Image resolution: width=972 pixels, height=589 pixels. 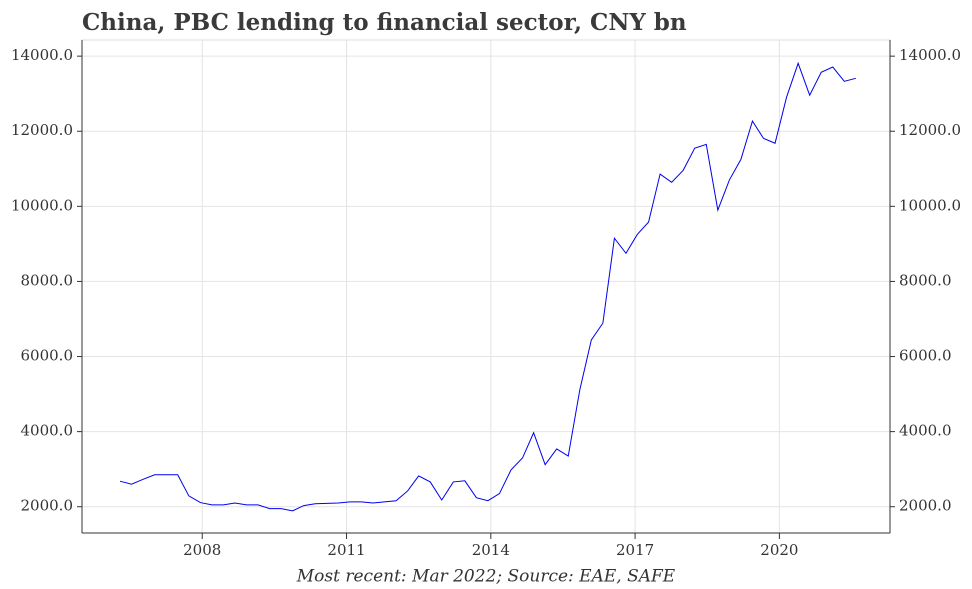 What do you see at coordinates (779, 550) in the screenshot?
I see `x-tick-label: 2020` at bounding box center [779, 550].